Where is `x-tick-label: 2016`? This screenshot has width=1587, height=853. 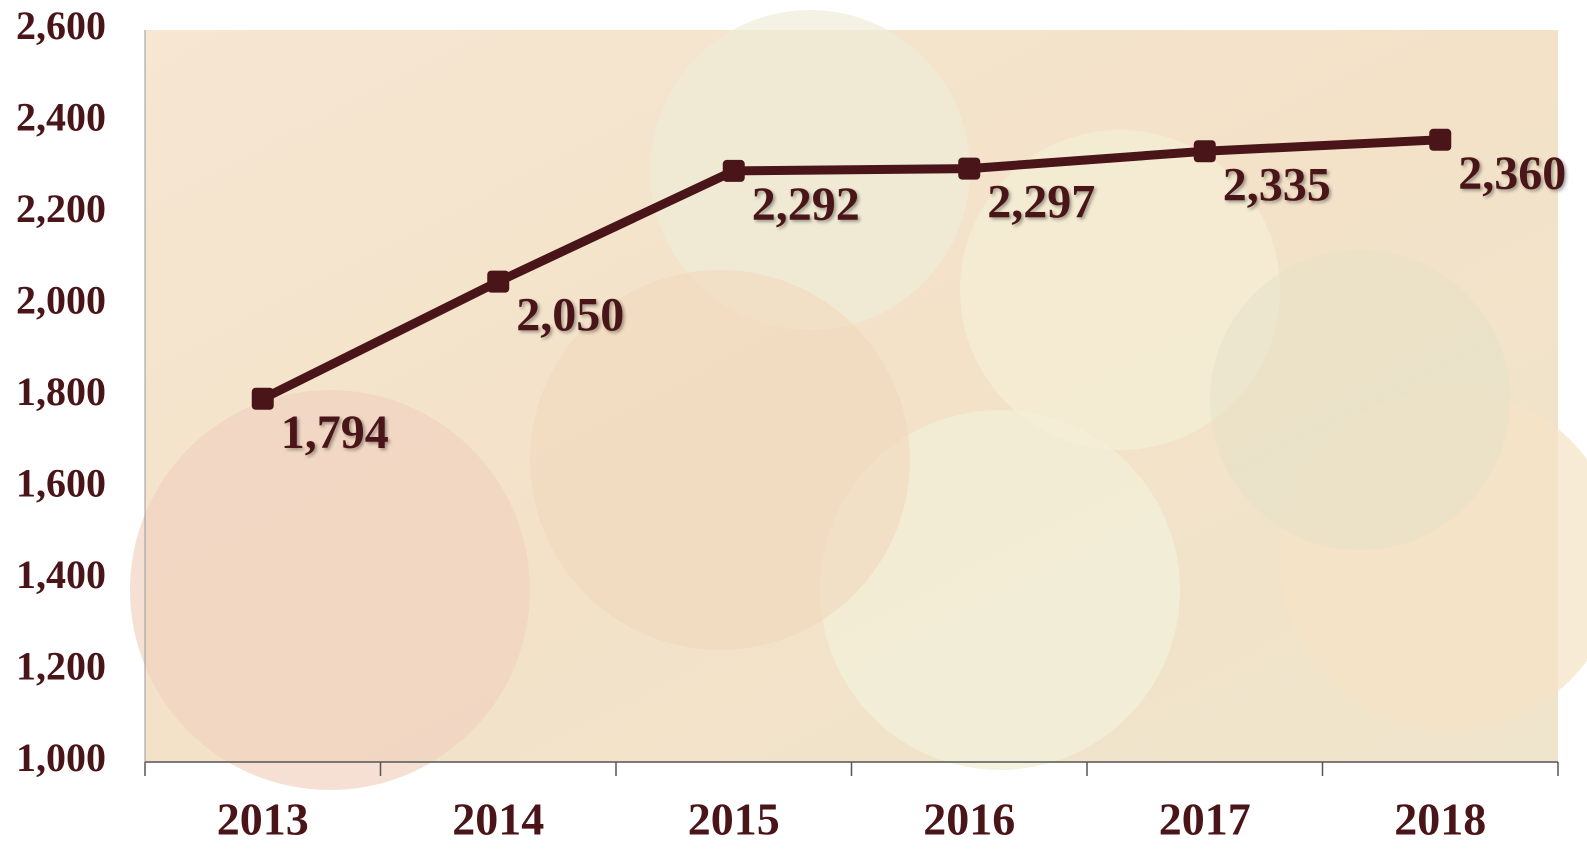 x-tick-label: 2016 is located at coordinates (969, 819).